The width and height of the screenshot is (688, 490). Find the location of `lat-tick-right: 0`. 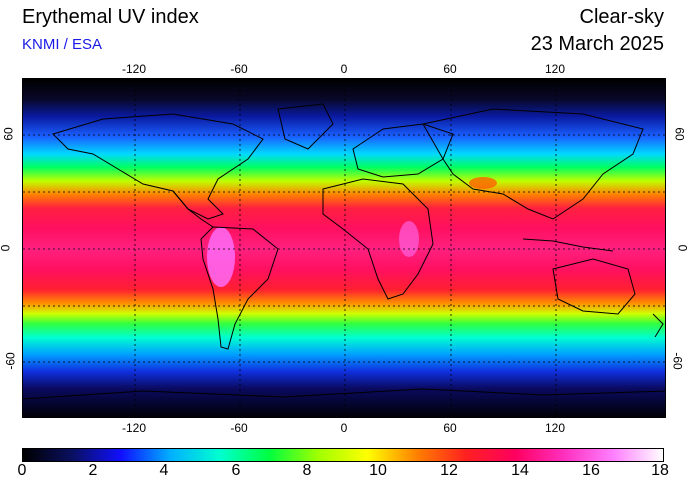

lat-tick-right: 0 is located at coordinates (682, 248).